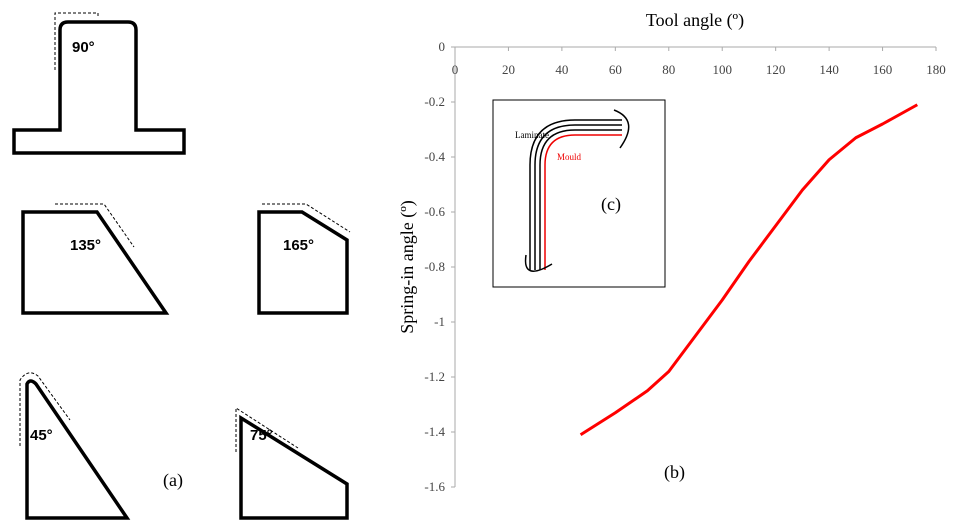  I want to click on angle-label: 45°, so click(41, 435).